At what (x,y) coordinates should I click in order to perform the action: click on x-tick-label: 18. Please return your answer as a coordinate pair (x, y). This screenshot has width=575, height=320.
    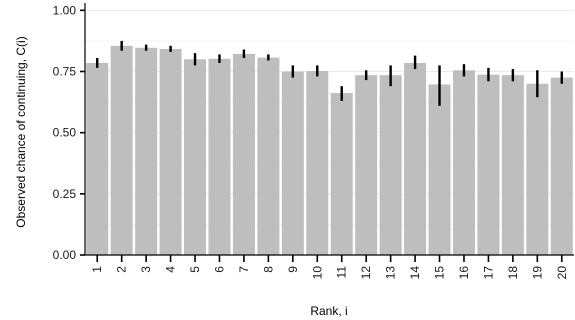
    Looking at the image, I should click on (513, 273).